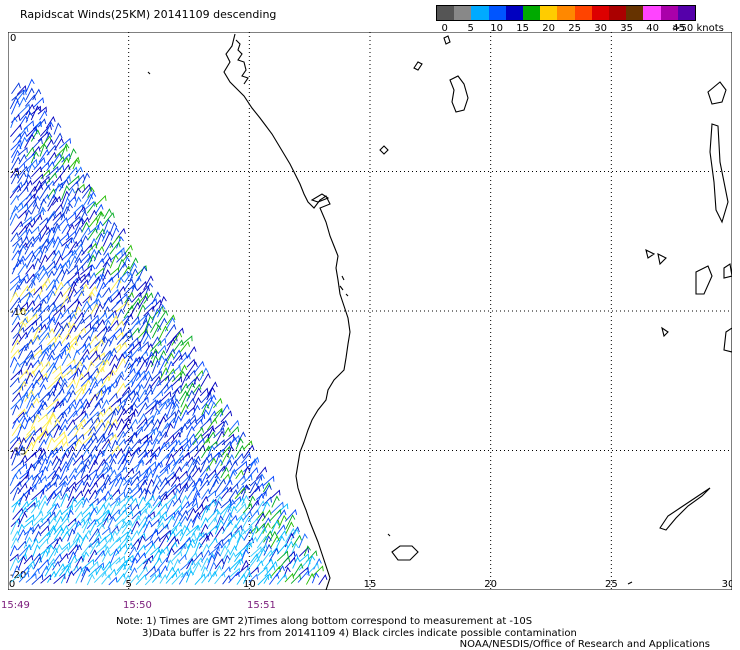  Describe the element at coordinates (470, 28) in the screenshot. I see `legend-tick-label: 5` at that location.